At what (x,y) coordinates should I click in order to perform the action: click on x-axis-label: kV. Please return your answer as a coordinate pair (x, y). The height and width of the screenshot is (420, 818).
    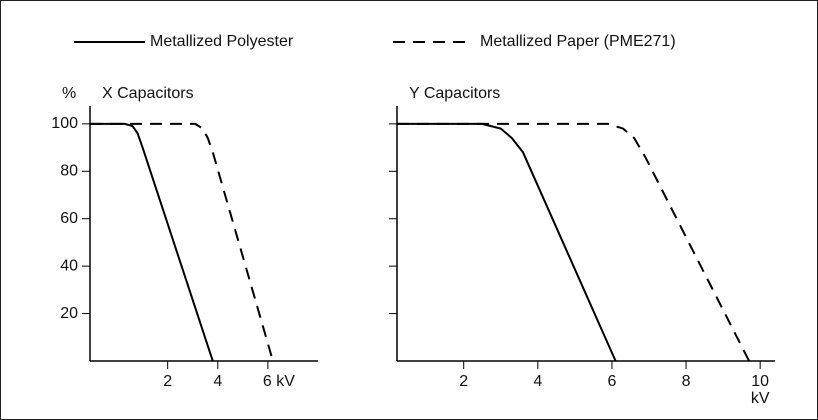
    Looking at the image, I should click on (760, 398).